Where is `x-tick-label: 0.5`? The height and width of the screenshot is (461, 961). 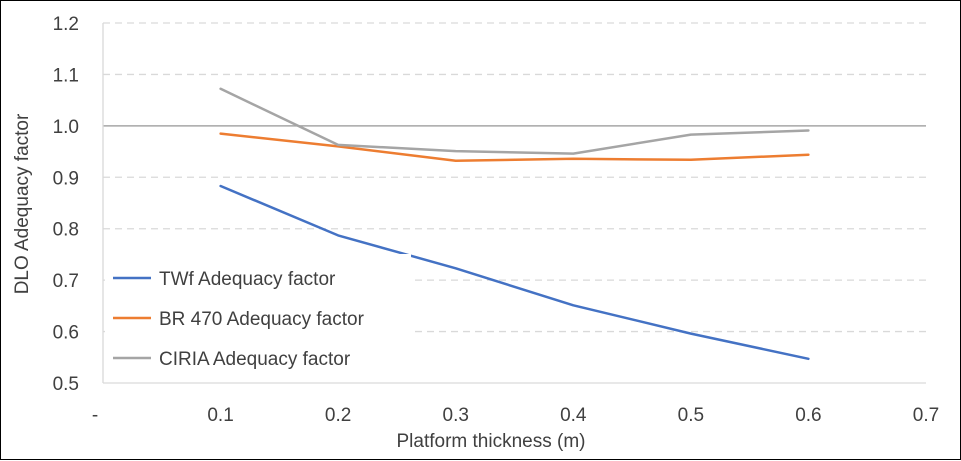 x-tick-label: 0.5 is located at coordinates (691, 415).